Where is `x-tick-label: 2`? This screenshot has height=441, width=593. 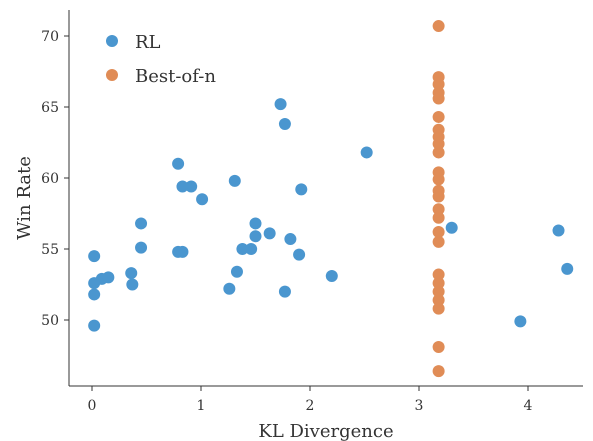 x-tick-label: 2 is located at coordinates (310, 406).